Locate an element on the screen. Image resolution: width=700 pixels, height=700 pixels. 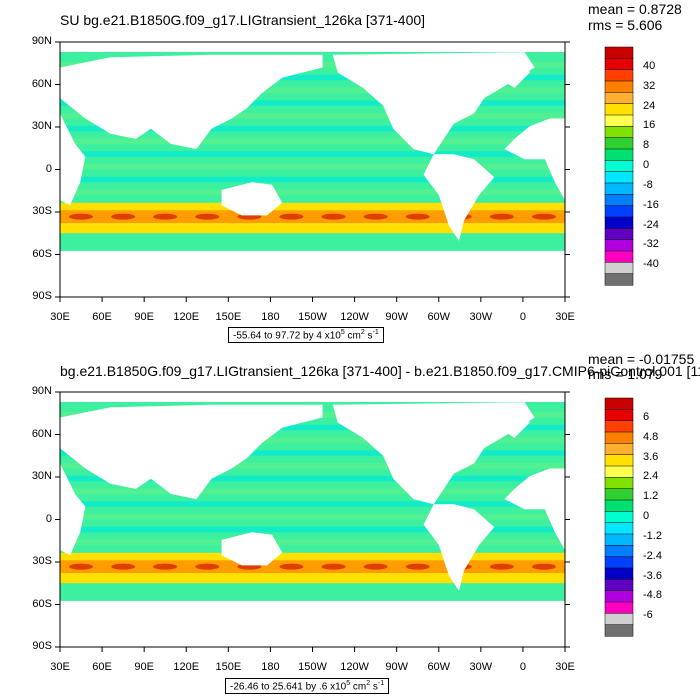
panel1-lon-label: 180 is located at coordinates (270, 317).